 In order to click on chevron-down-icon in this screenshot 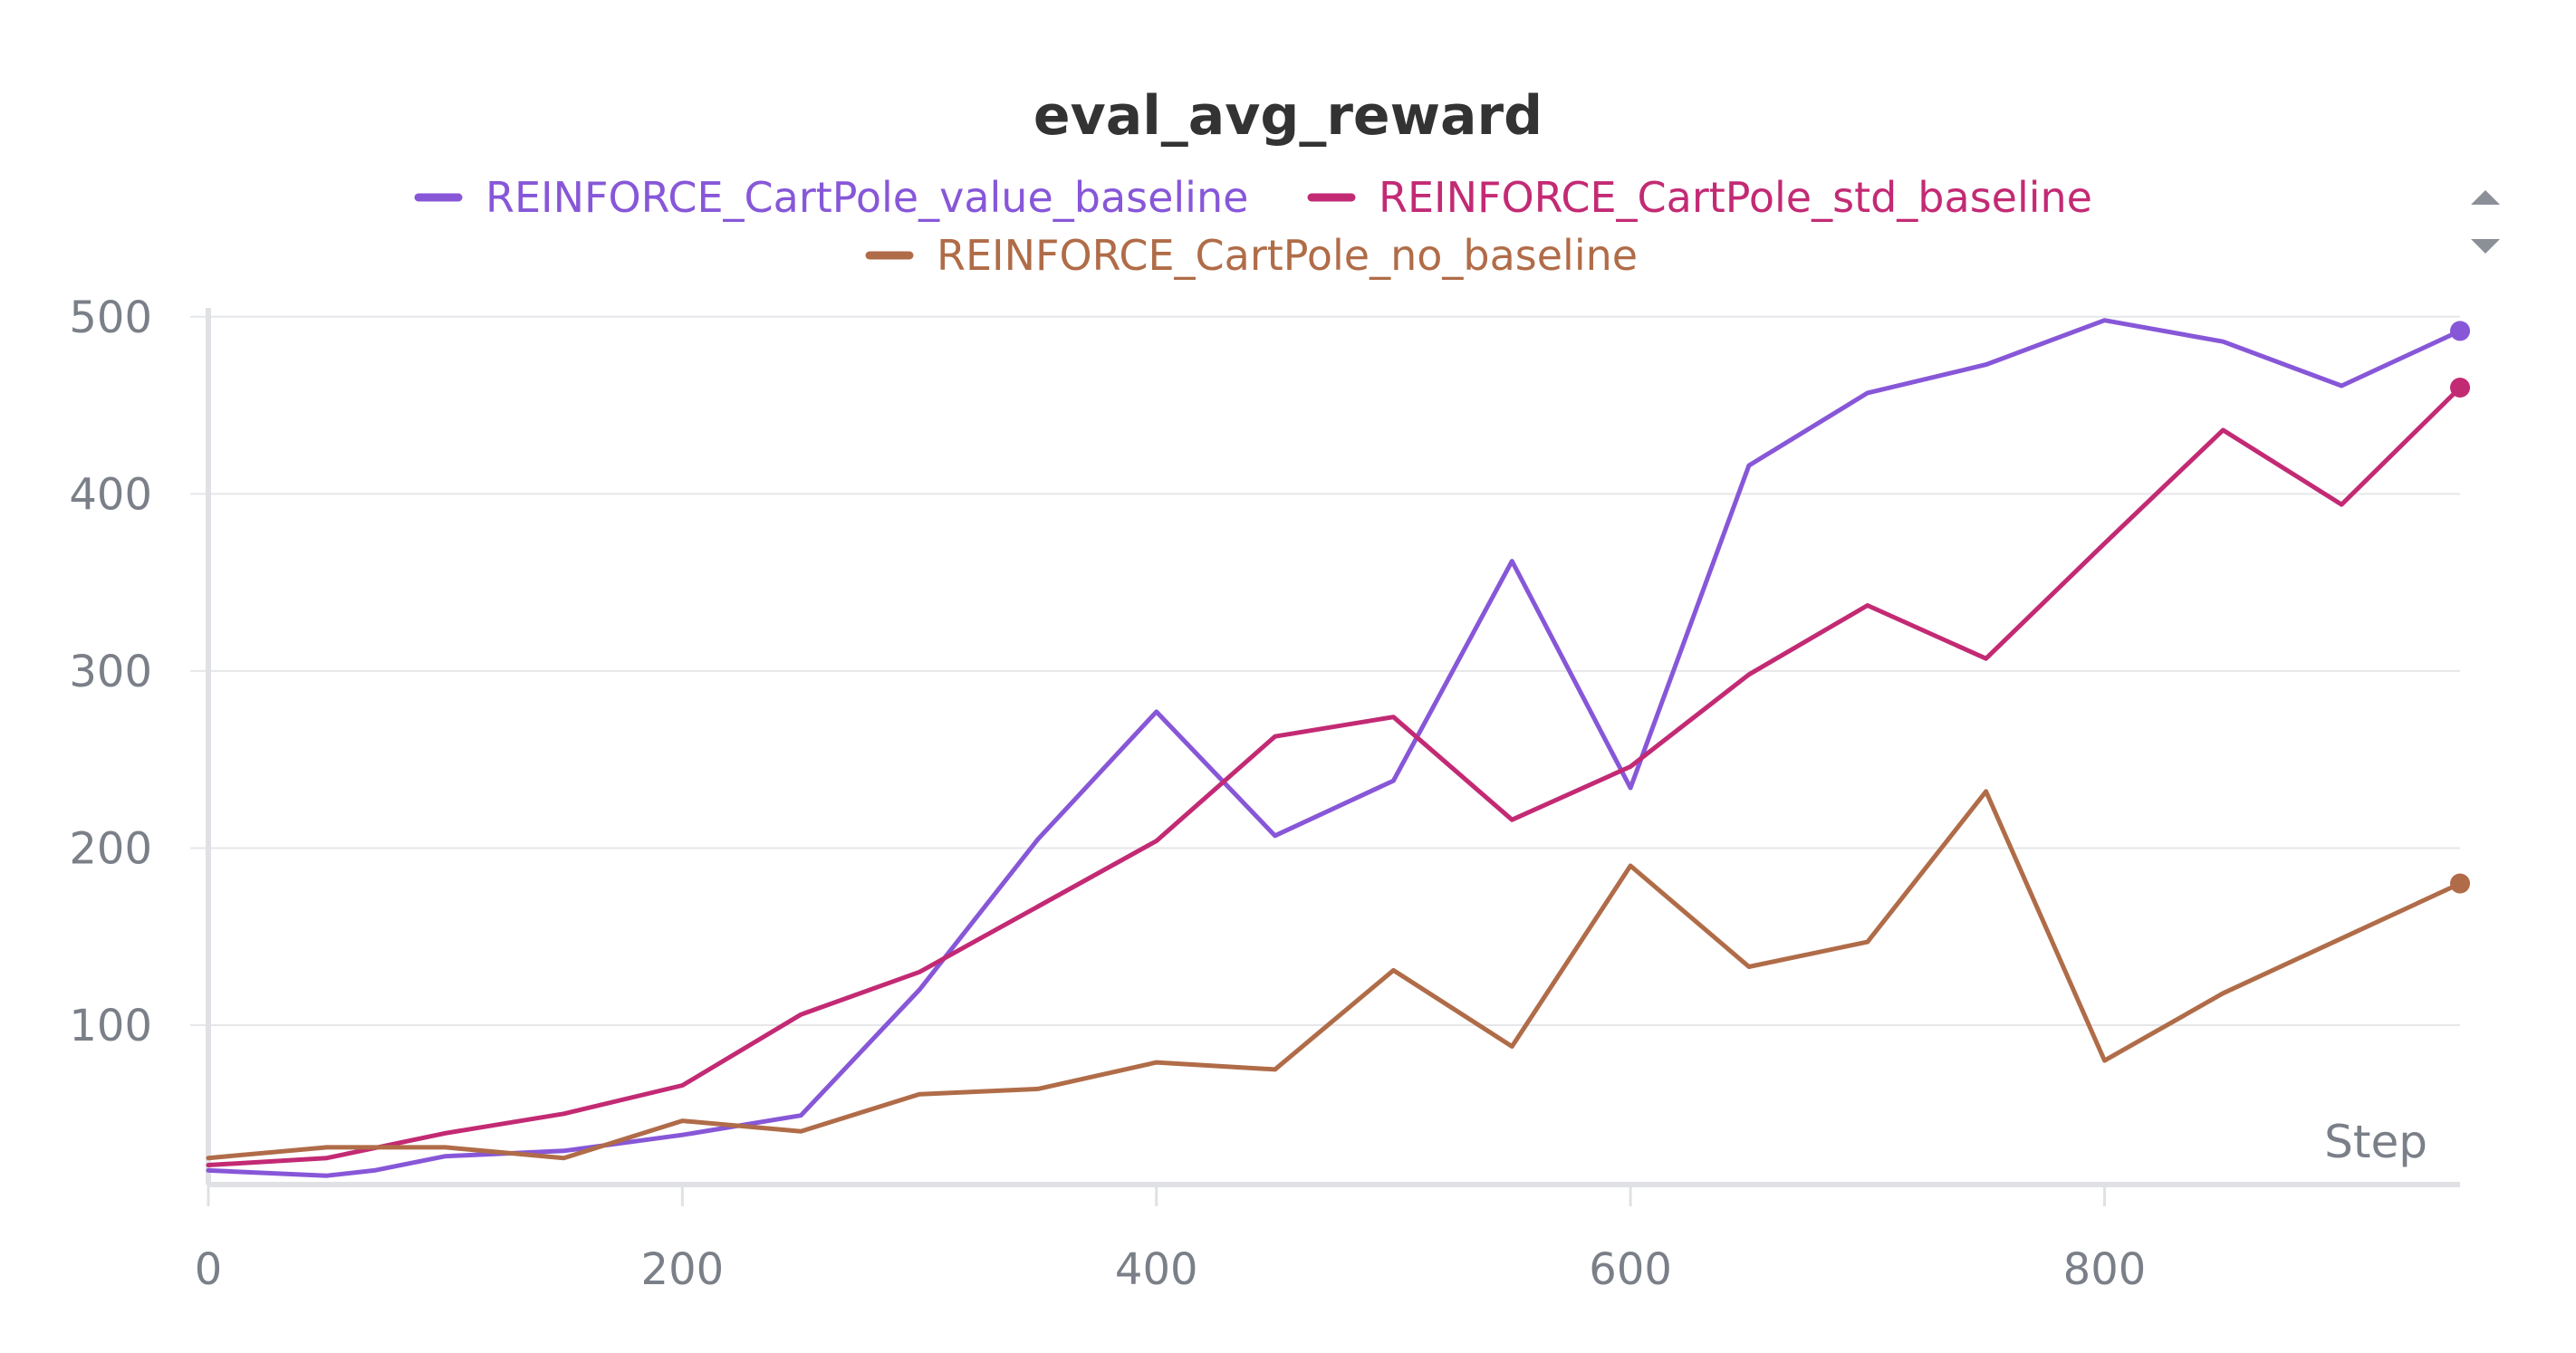, I will do `click(2485, 246)`.